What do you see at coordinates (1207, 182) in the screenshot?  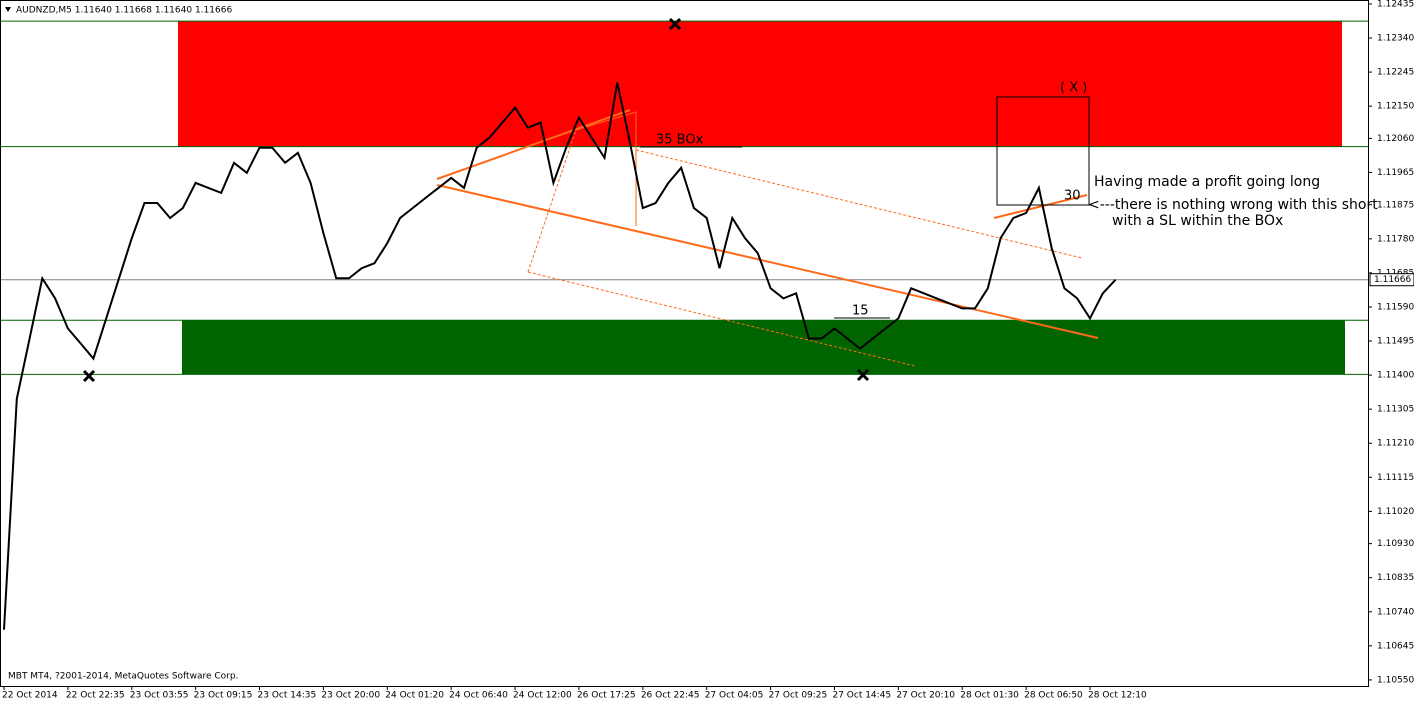 I see `annotation: Having made a profit going long` at bounding box center [1207, 182].